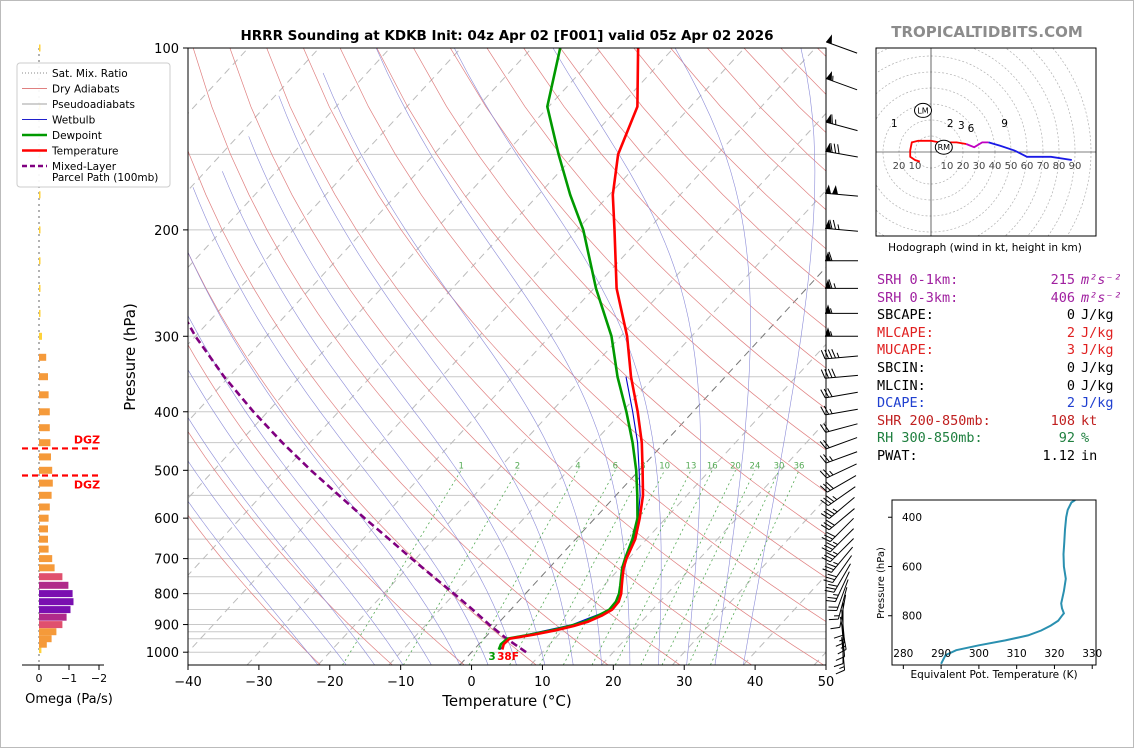 This screenshot has height=752, width=1134. What do you see at coordinates (915, 166) in the screenshot?
I see `hodograph-ring-label: 10` at bounding box center [915, 166].